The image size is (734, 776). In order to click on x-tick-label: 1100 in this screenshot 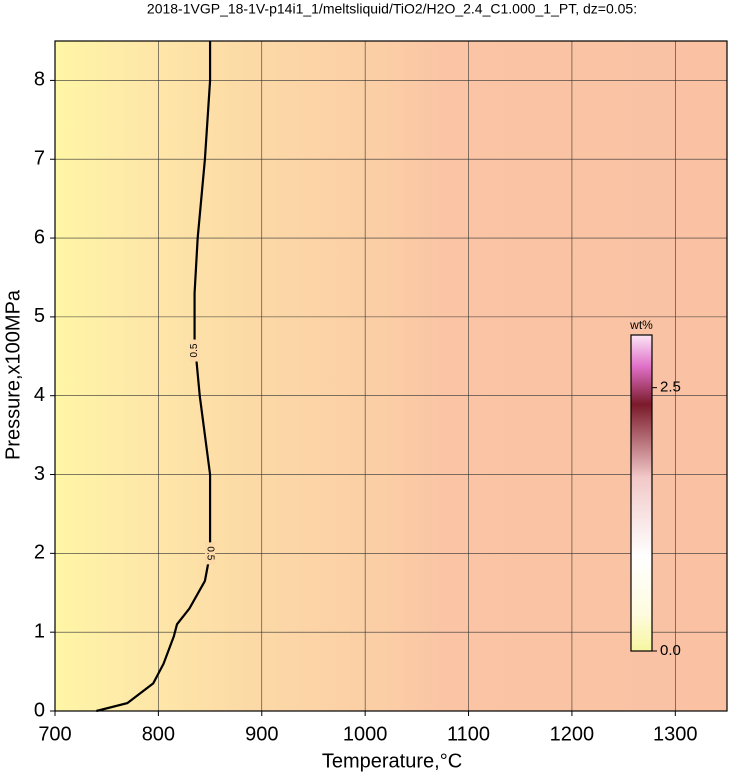, I will do `click(468, 734)`.